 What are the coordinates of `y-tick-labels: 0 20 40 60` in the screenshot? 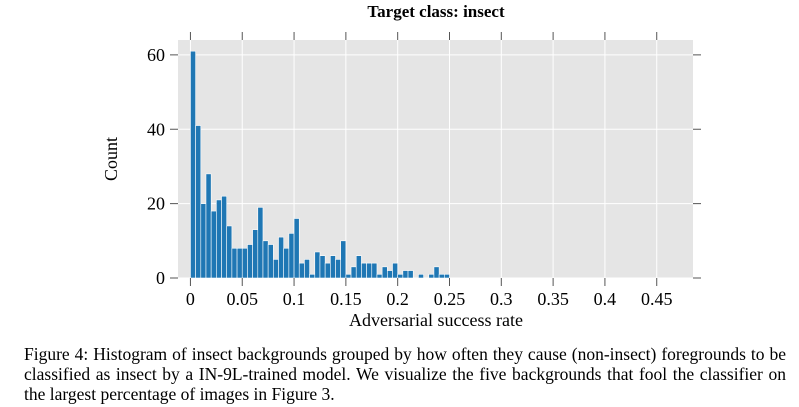 It's located at (156, 166).